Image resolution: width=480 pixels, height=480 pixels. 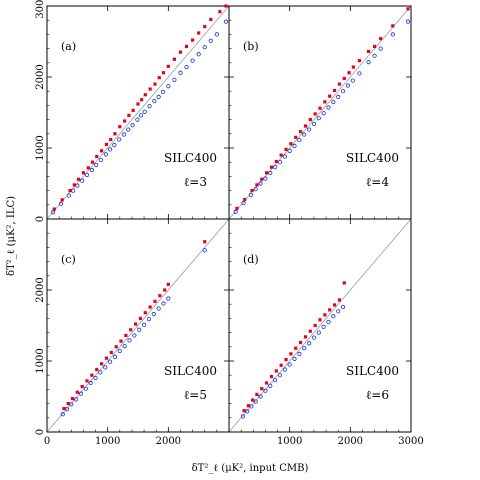 I want to click on x-tick-label: 1000, so click(x=289, y=441).